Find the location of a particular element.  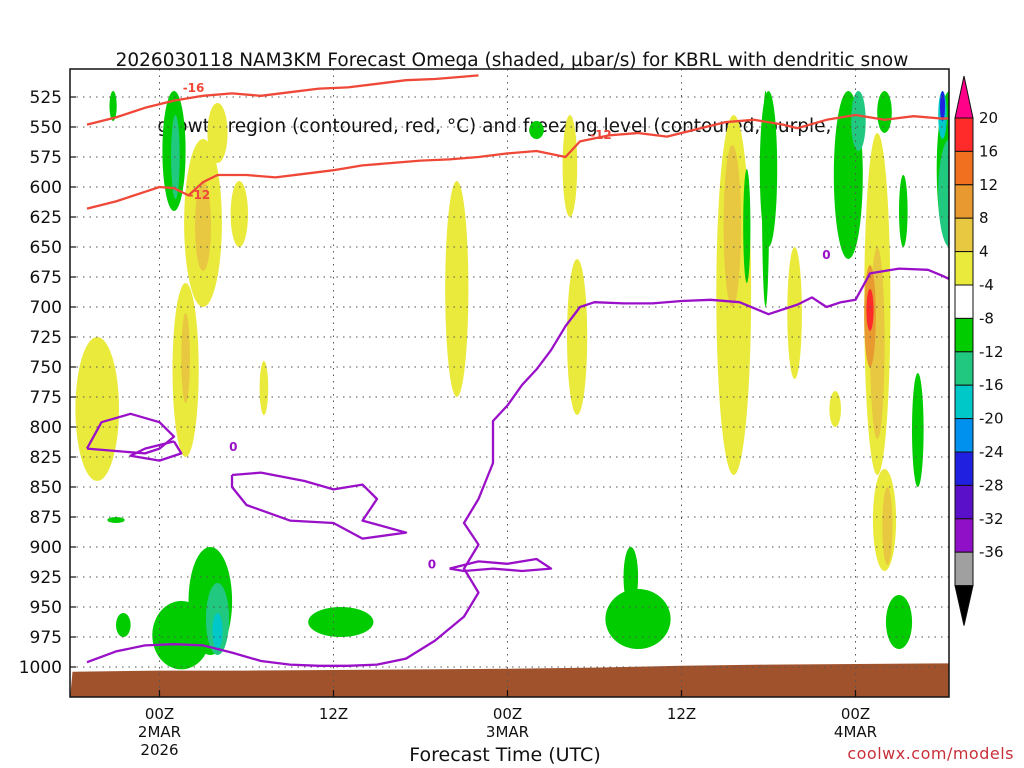

y-tick-label: 650 is located at coordinates (46, 248).